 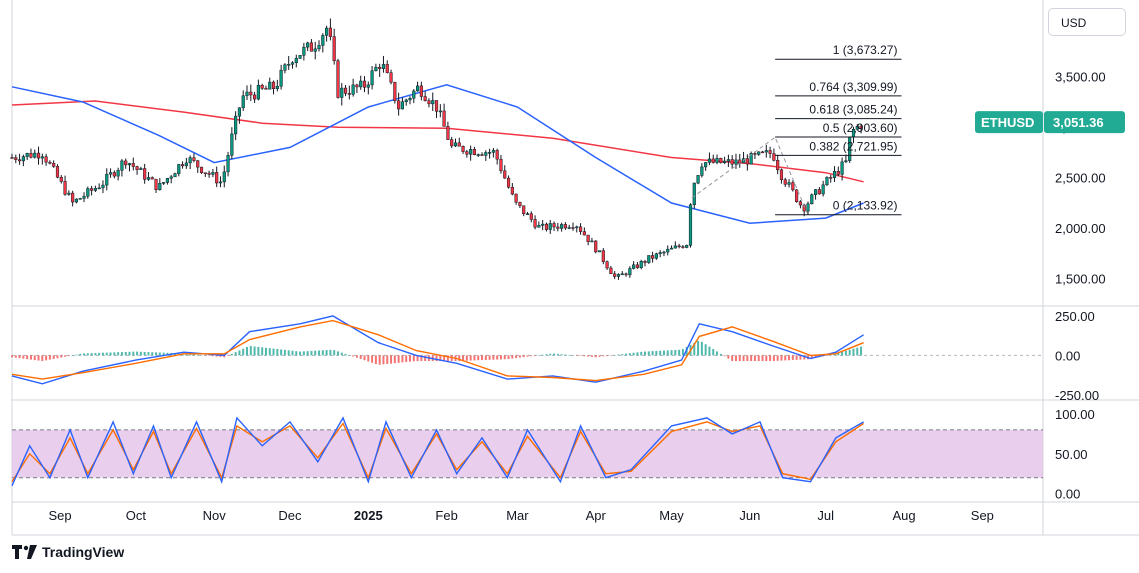 What do you see at coordinates (290, 515) in the screenshot?
I see `time-axis-label: Dec` at bounding box center [290, 515].